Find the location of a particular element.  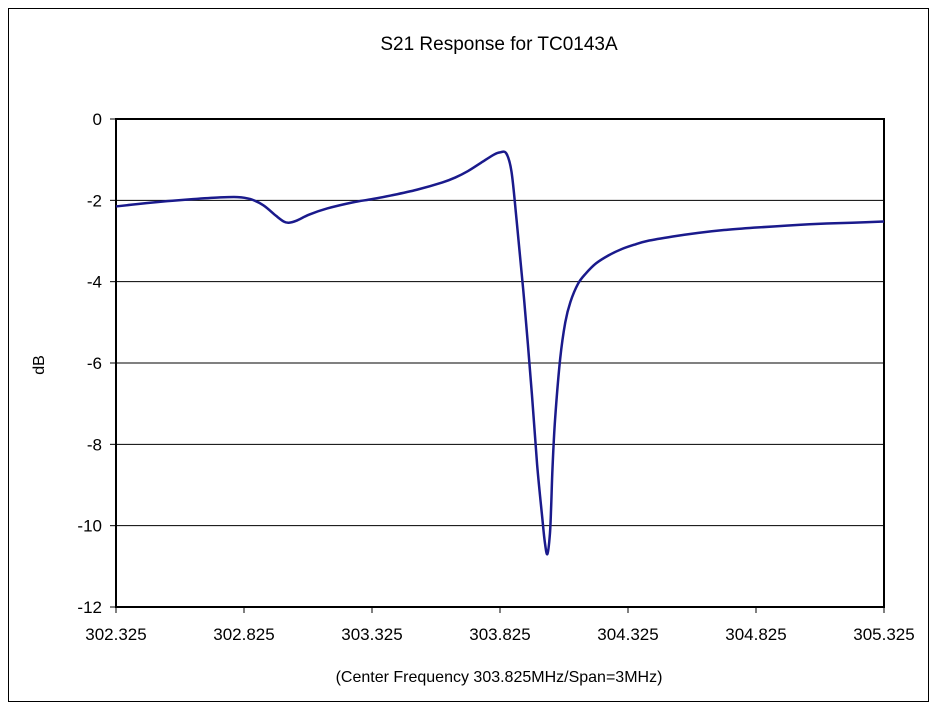

x-tick-label: 303.825 is located at coordinates (499, 634).